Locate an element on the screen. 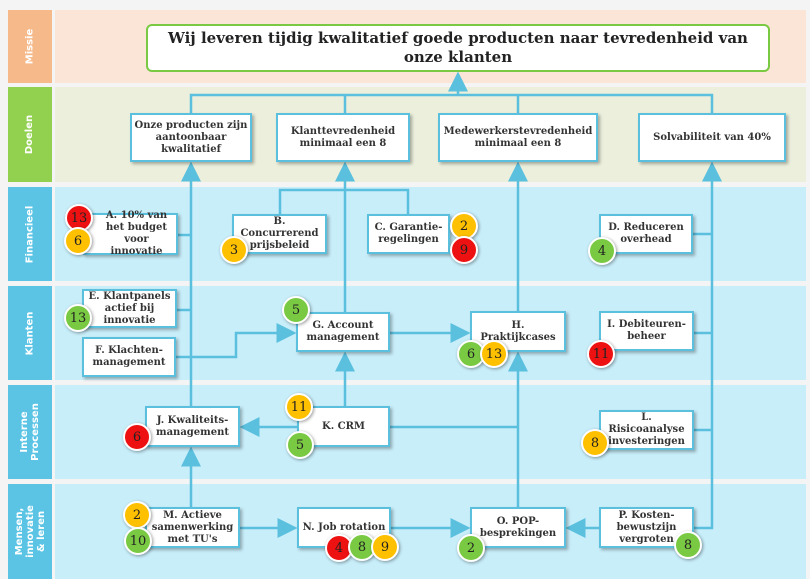  row-label-interne: Interne Processen is located at coordinates (30, 432).